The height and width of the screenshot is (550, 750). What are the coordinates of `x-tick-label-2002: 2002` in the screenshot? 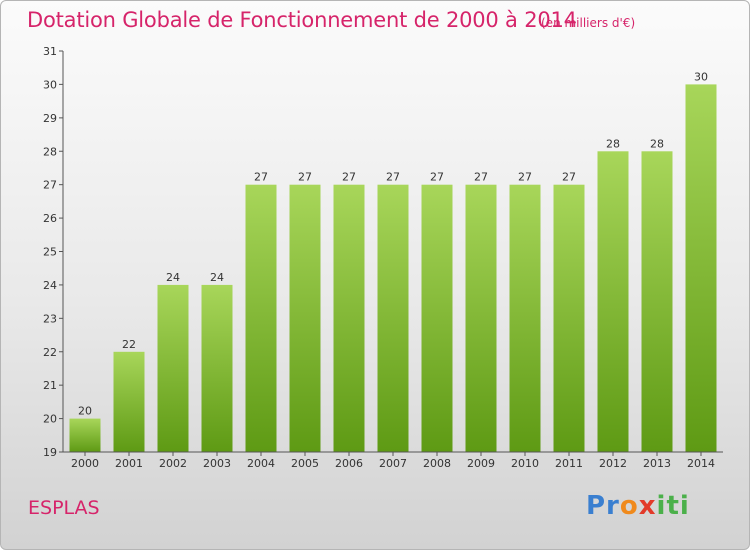 It's located at (173, 463).